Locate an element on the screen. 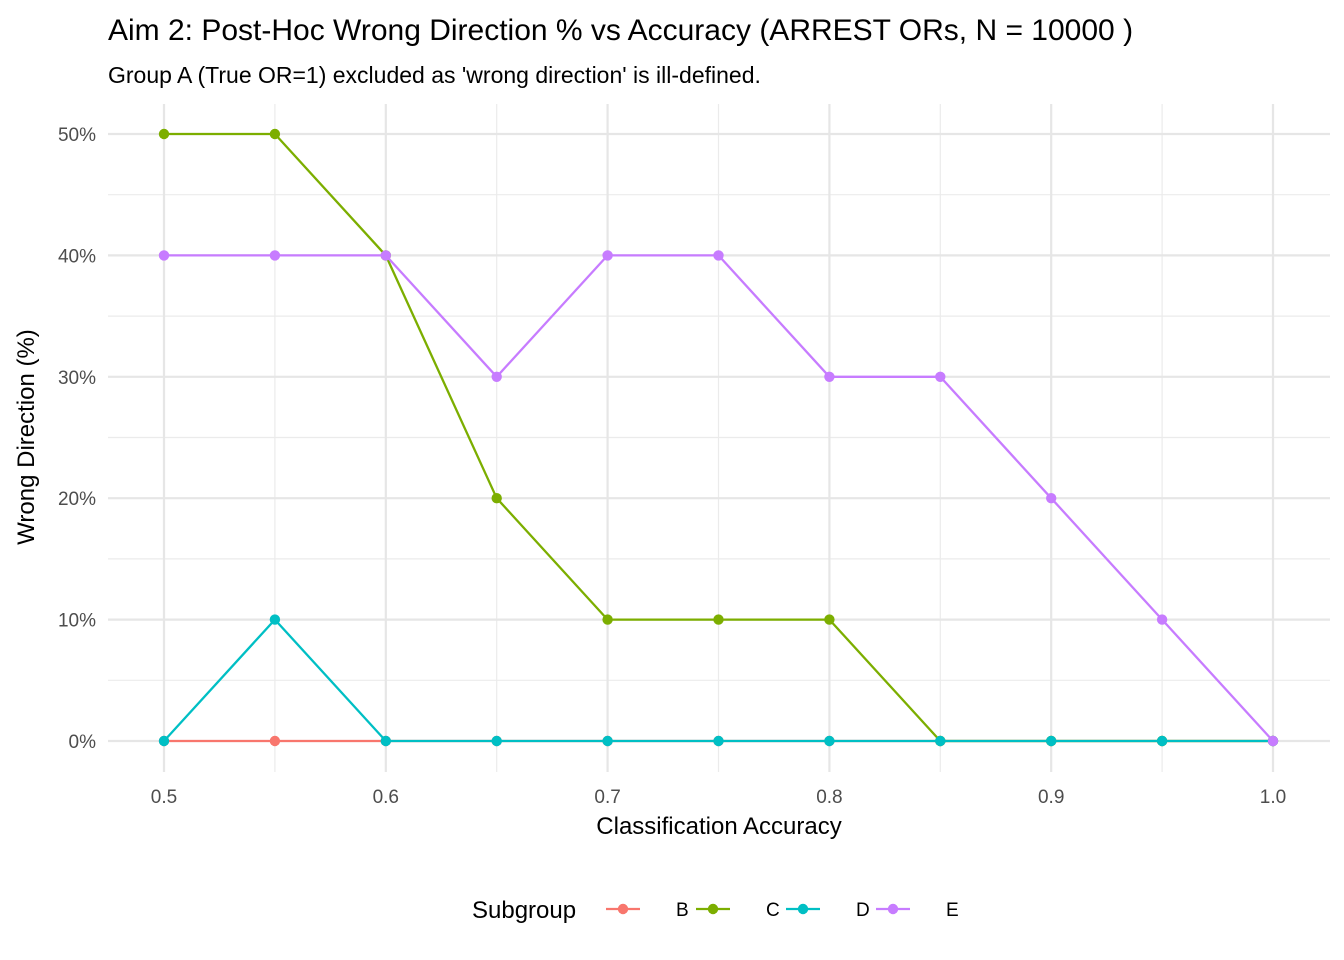  legend: Subgroup B C D E is located at coordinates (715, 910).